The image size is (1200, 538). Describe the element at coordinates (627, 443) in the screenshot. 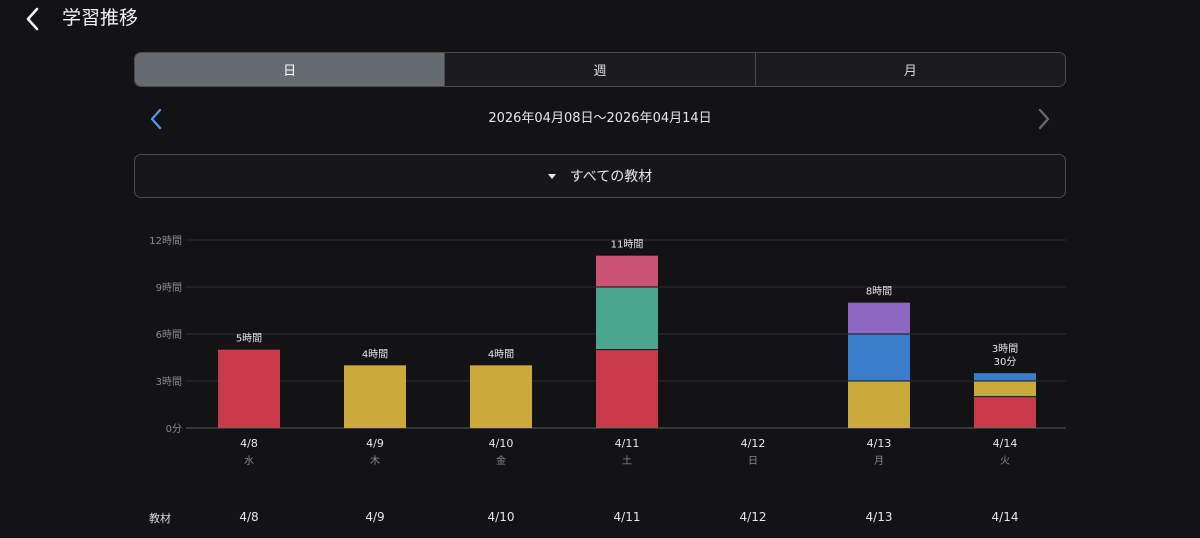

I see `x-tick-label: 4/11` at that location.